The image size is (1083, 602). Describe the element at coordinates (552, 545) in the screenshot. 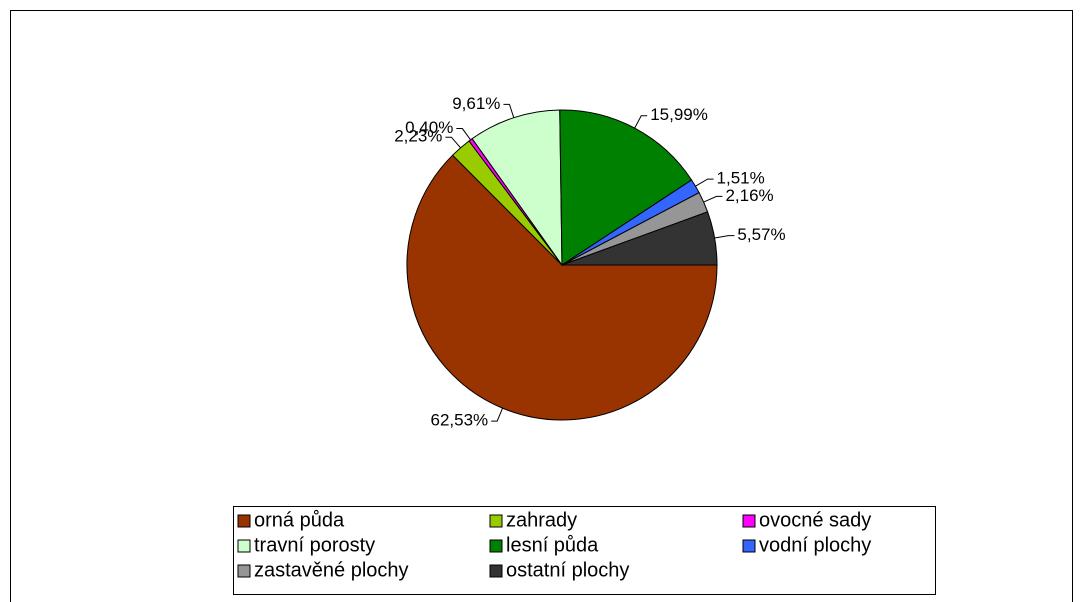

I see `legend-label: lesní půda` at that location.